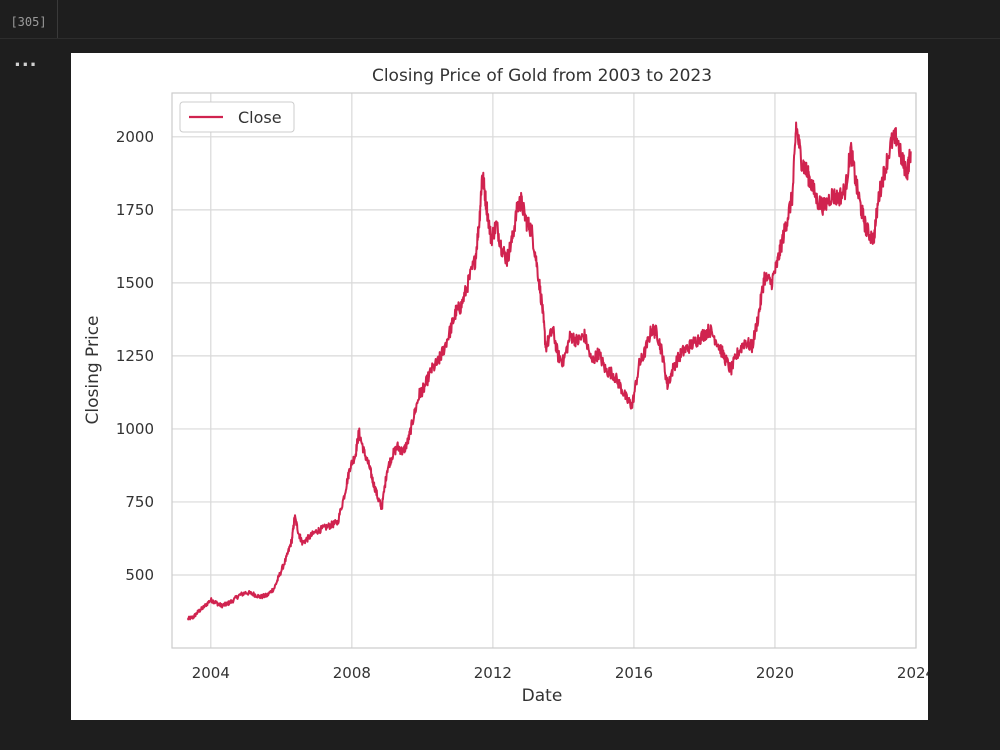  What do you see at coordinates (542, 696) in the screenshot?
I see `x-axis-label: Date` at bounding box center [542, 696].